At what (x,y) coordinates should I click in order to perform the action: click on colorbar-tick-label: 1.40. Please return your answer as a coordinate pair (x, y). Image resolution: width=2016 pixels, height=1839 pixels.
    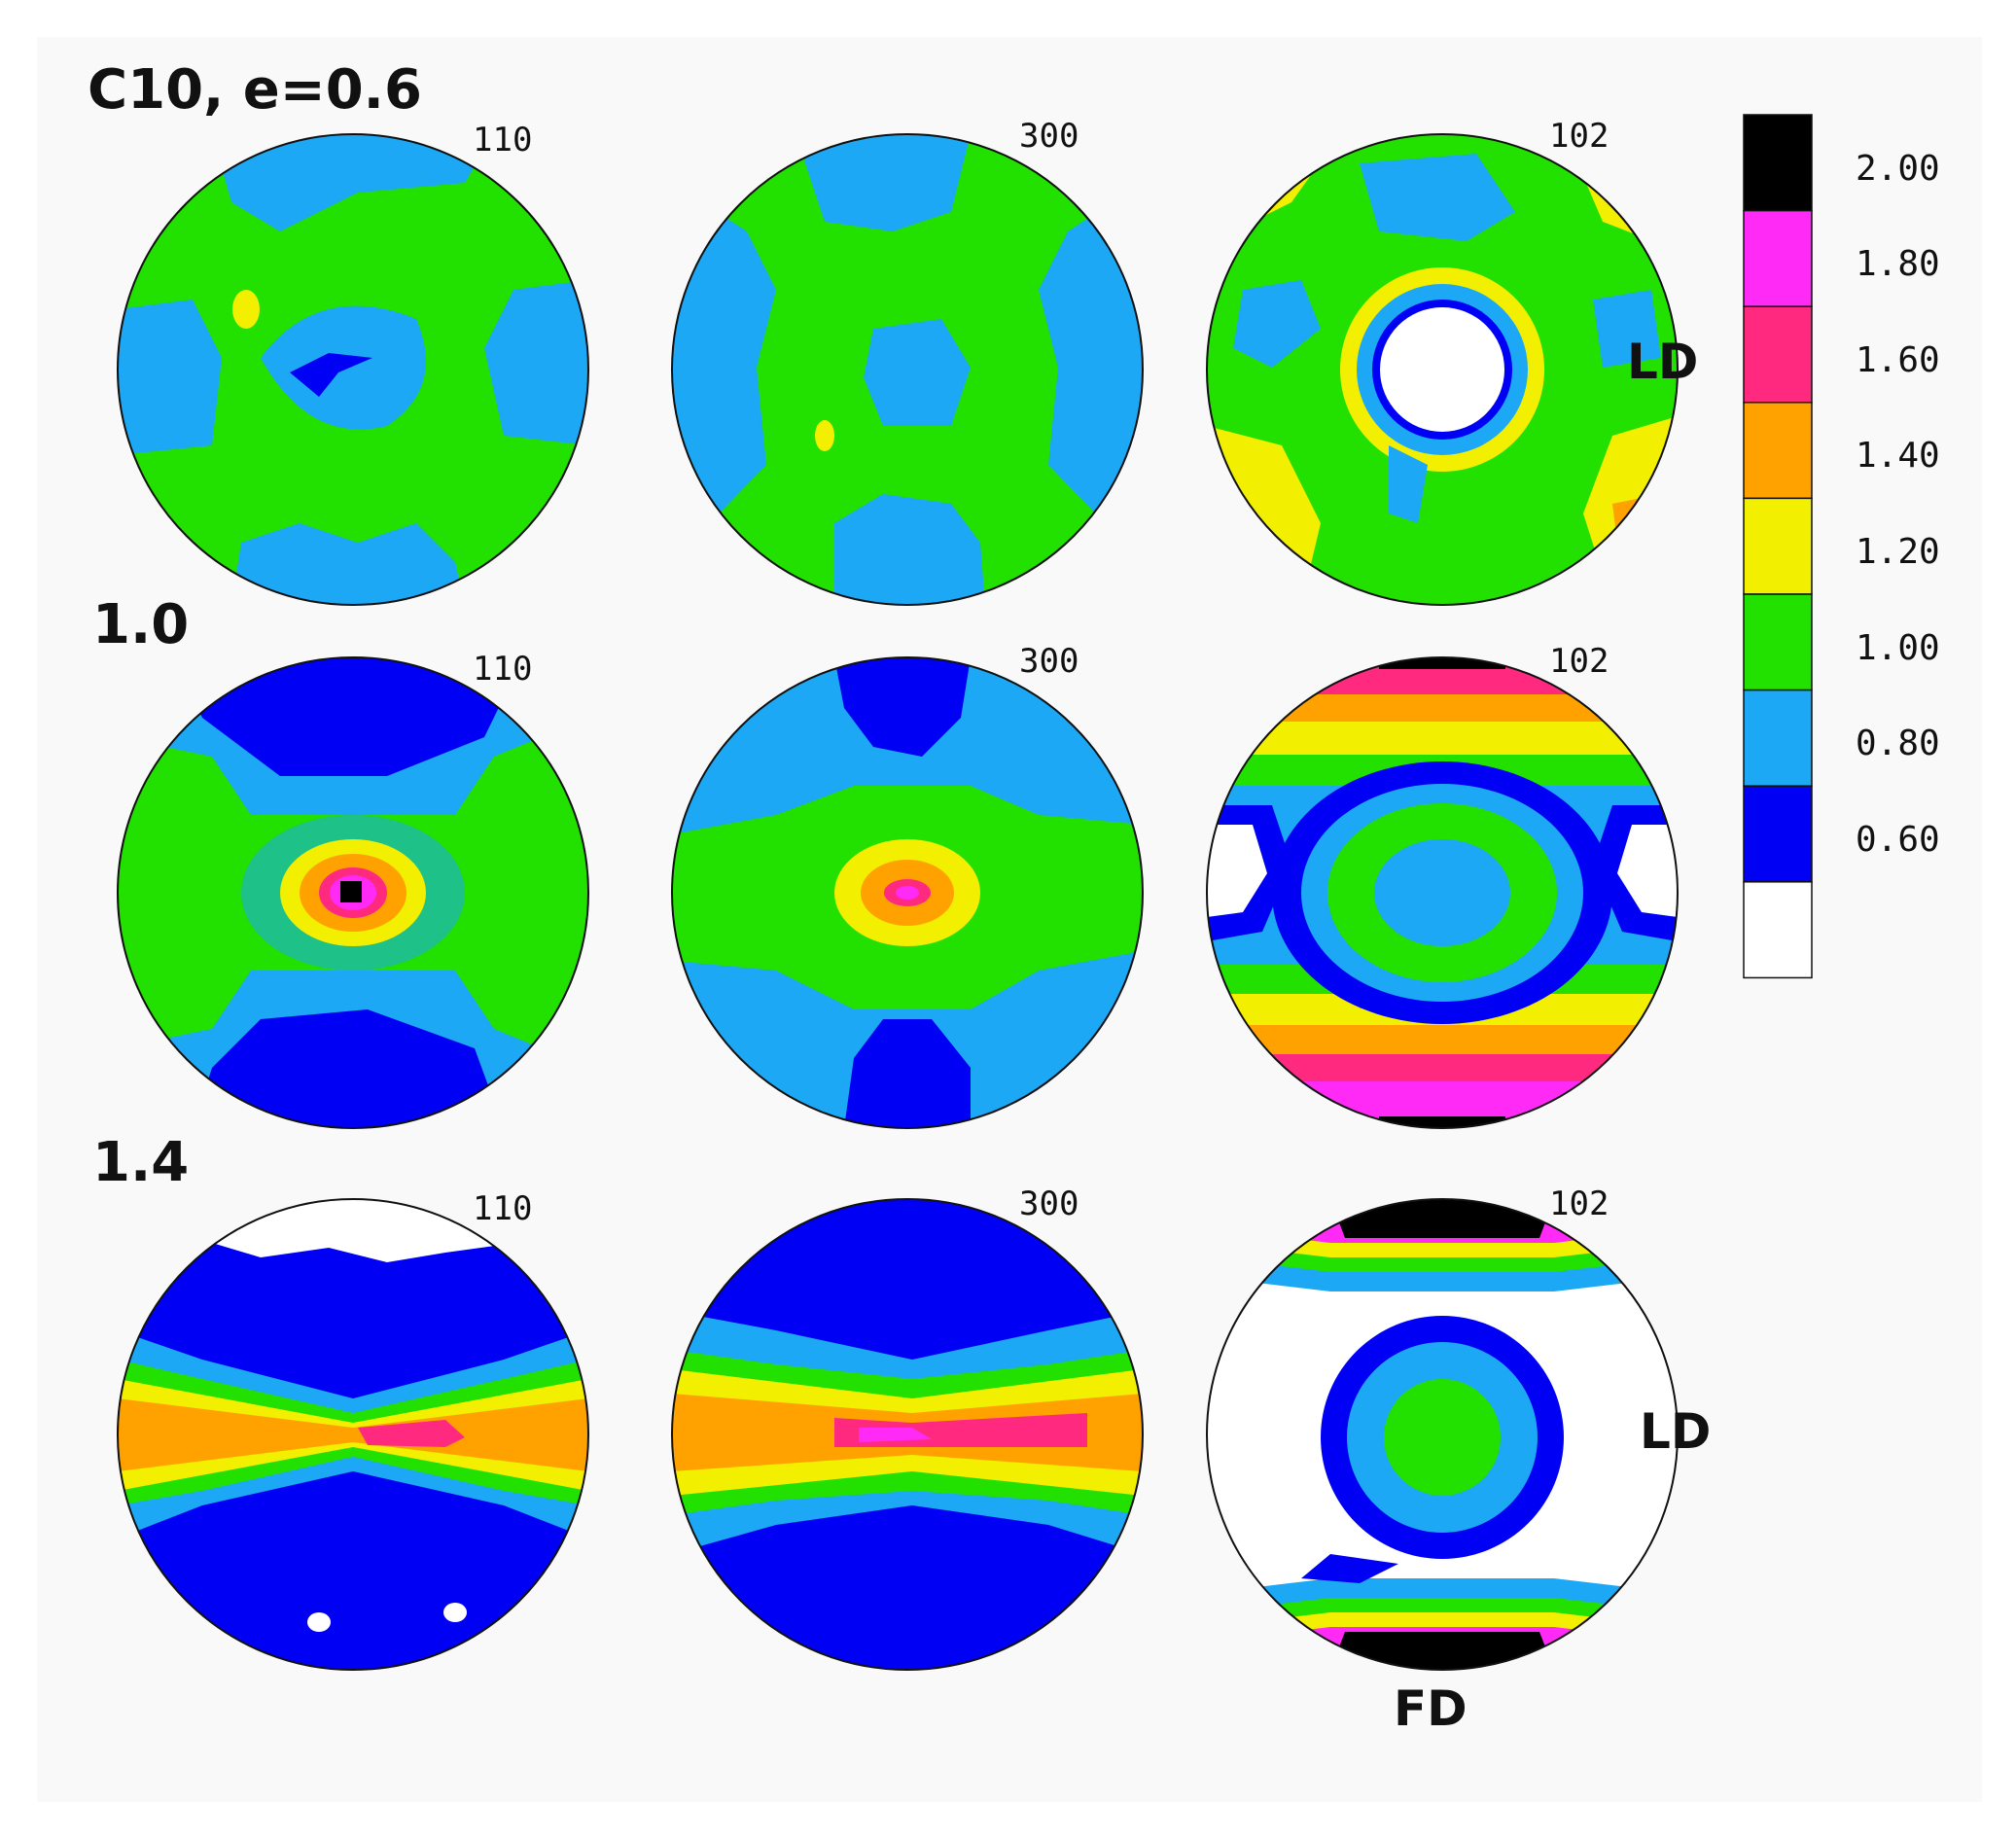
    Looking at the image, I should click on (1898, 456).